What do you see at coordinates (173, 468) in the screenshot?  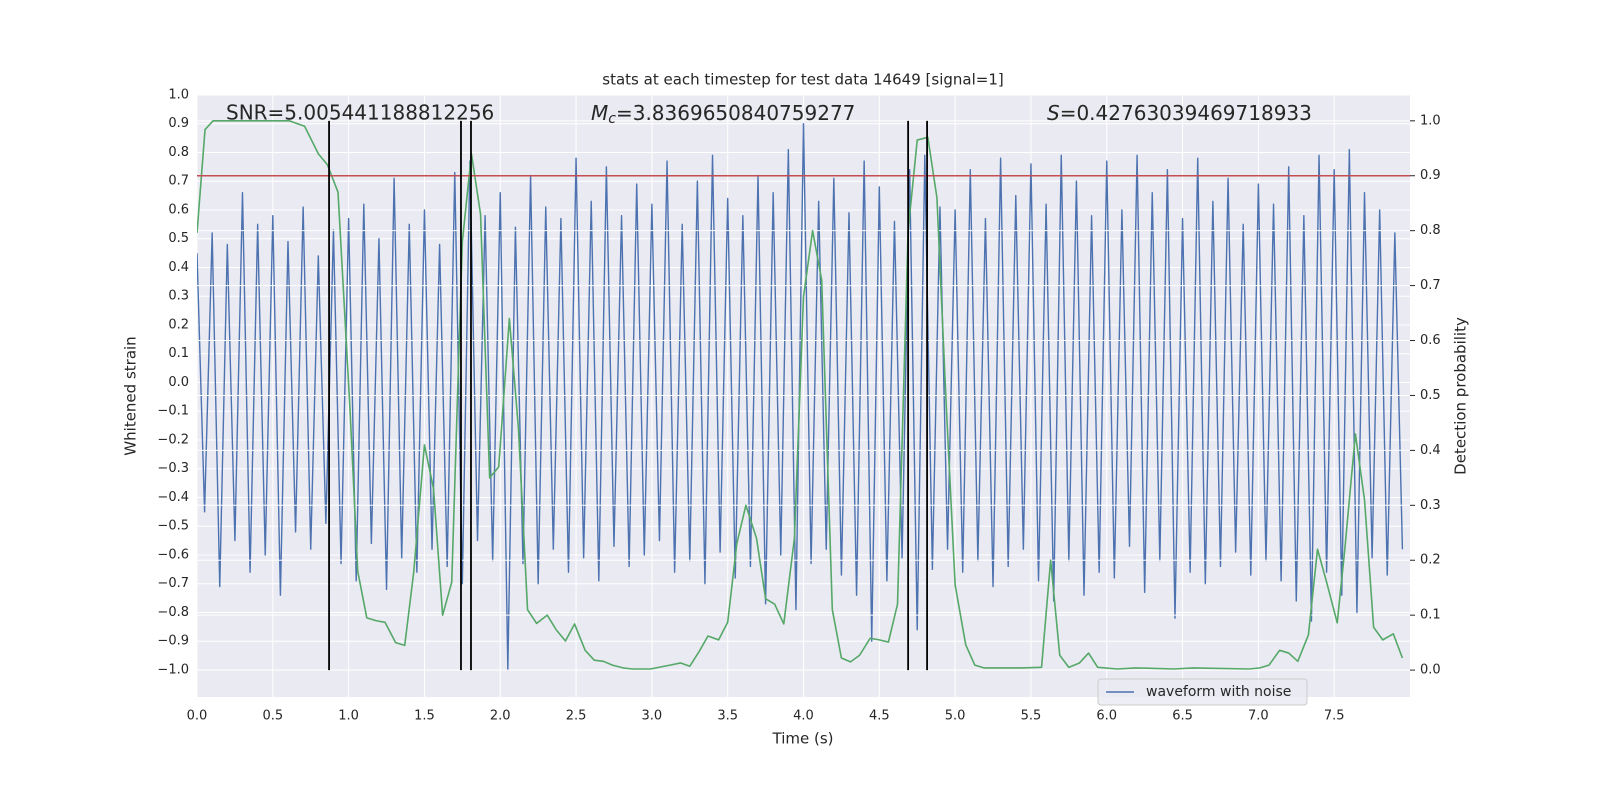 I see `y-tick-label: −0.3` at bounding box center [173, 468].